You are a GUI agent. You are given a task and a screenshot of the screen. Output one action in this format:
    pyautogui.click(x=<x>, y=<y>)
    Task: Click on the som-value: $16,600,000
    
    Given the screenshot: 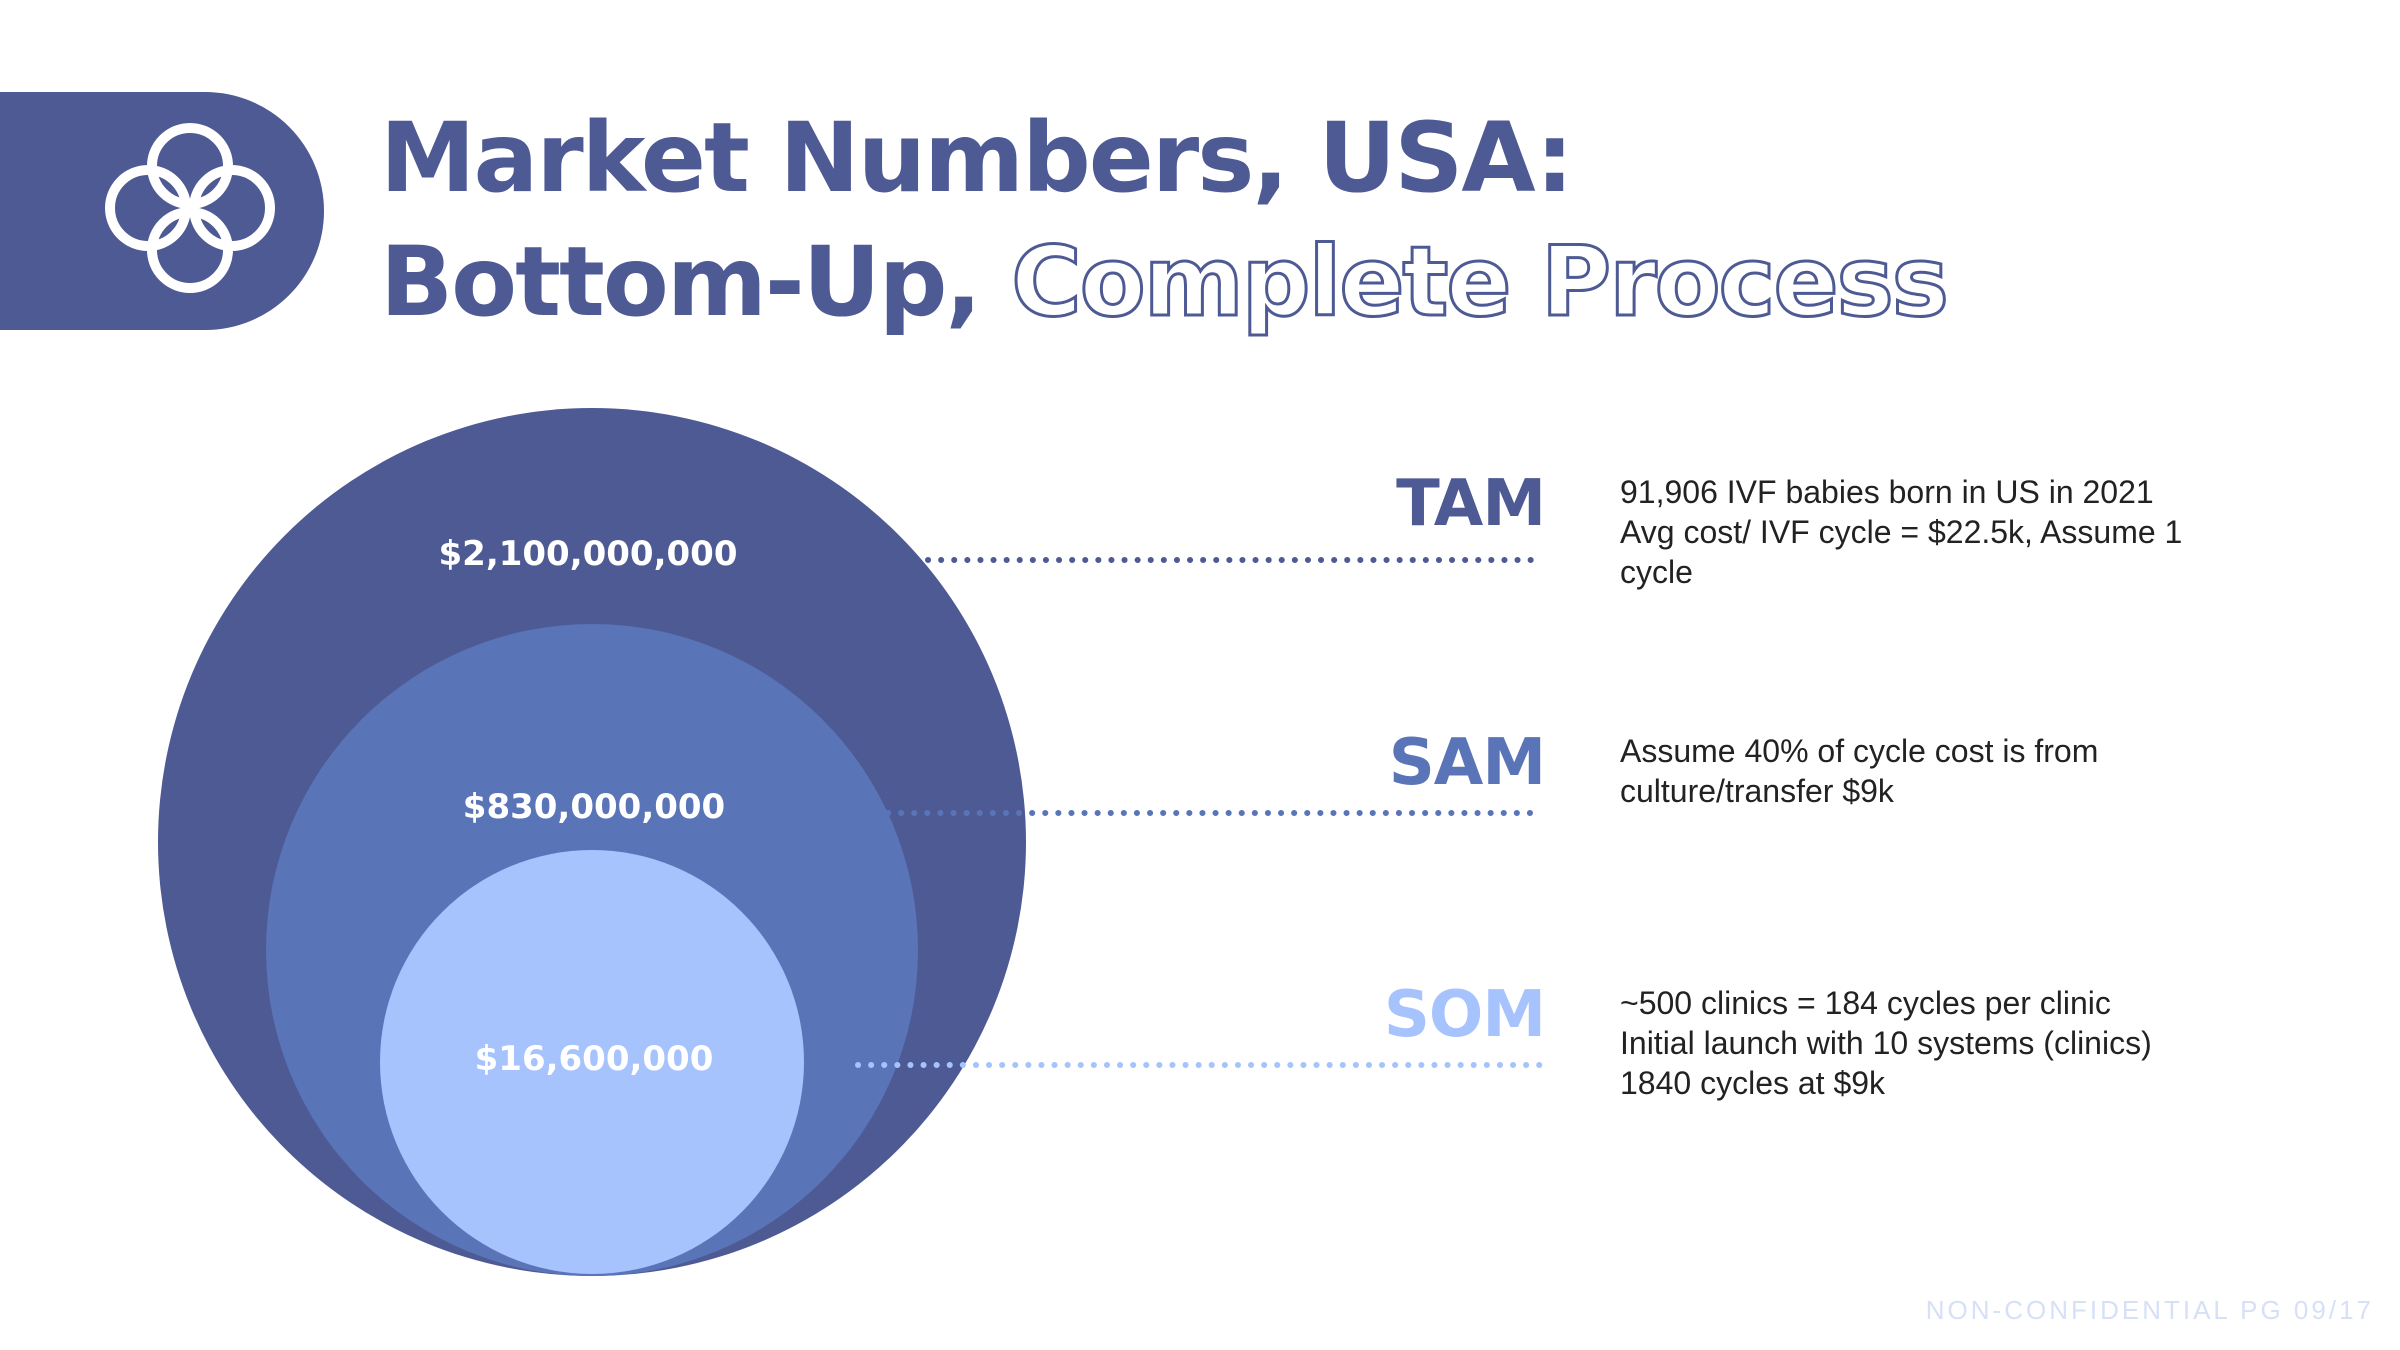 What is the action you would take?
    pyautogui.click(x=594, y=1059)
    